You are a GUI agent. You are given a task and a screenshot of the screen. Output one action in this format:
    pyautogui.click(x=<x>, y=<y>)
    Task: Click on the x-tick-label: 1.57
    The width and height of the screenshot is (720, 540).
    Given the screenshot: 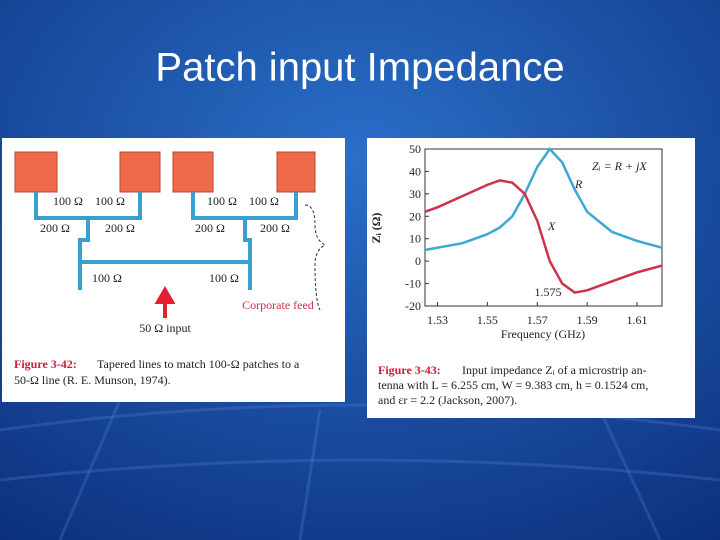 What is the action you would take?
    pyautogui.click(x=537, y=320)
    